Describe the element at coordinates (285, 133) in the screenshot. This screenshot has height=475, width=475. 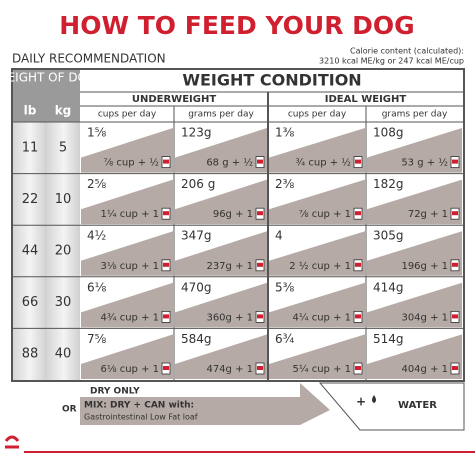
I see `dry-amount: 1⅜` at that location.